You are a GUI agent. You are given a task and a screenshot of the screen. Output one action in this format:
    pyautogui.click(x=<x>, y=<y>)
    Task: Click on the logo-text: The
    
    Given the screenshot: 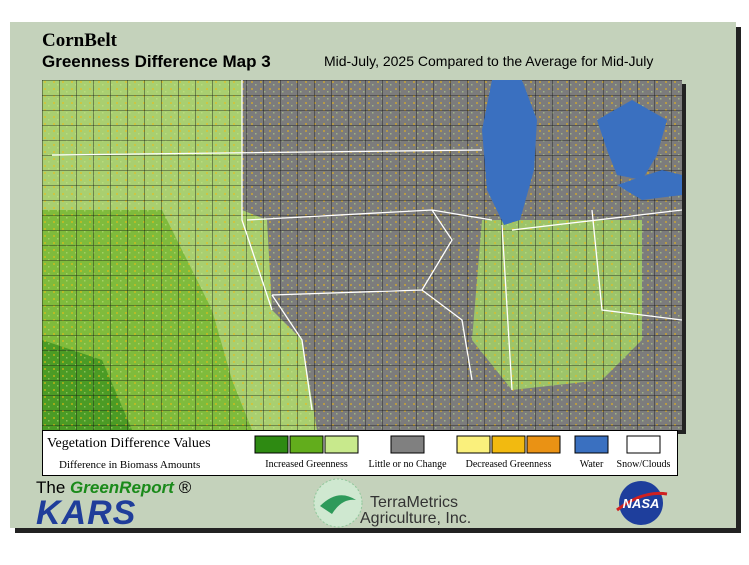 What is the action you would take?
    pyautogui.click(x=51, y=487)
    